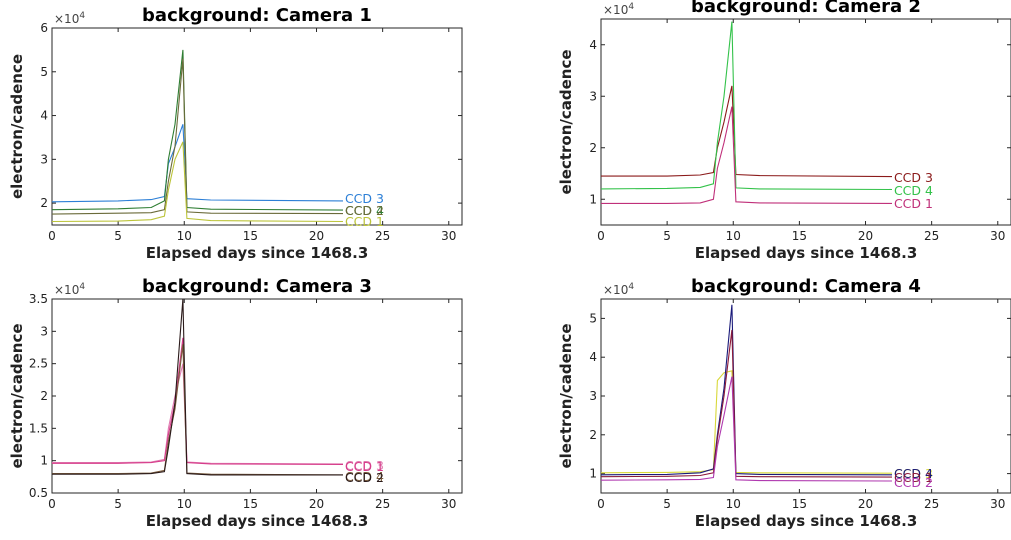 The width and height of the screenshot is (1011, 540). What do you see at coordinates (806, 286) in the screenshot?
I see `chart-title: background: Camera 4` at bounding box center [806, 286].